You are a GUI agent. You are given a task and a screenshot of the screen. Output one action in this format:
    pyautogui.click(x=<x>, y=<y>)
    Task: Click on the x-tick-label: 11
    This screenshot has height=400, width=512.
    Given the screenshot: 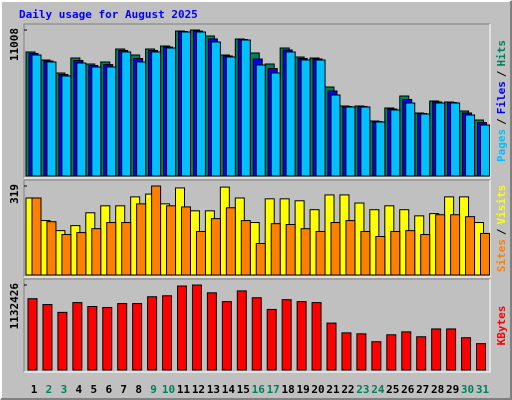 What is the action you would take?
    pyautogui.click(x=184, y=389)
    